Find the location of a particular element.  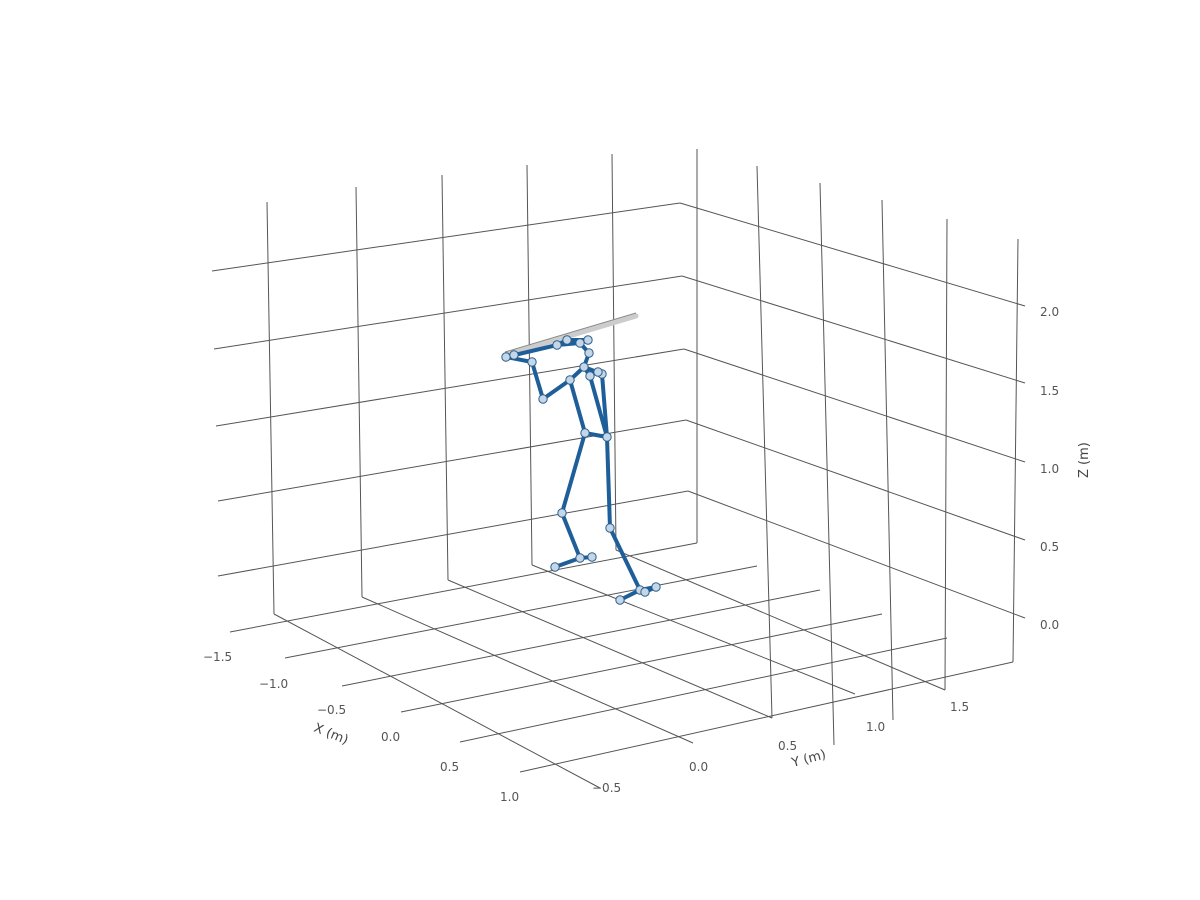

x-tick-label: −1.5 is located at coordinates (217, 657).